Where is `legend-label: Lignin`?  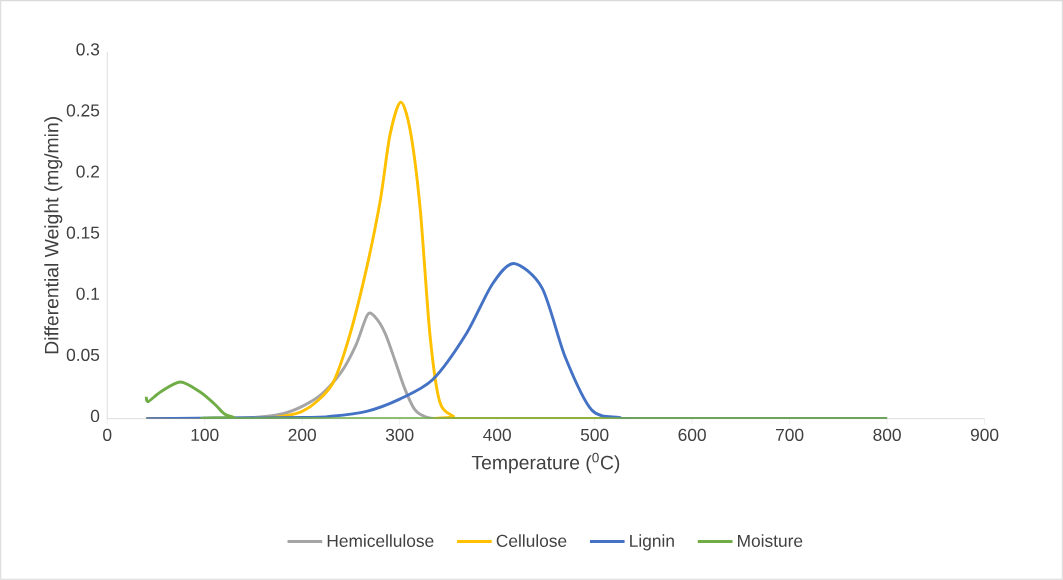
legend-label: Lignin is located at coordinates (652, 542).